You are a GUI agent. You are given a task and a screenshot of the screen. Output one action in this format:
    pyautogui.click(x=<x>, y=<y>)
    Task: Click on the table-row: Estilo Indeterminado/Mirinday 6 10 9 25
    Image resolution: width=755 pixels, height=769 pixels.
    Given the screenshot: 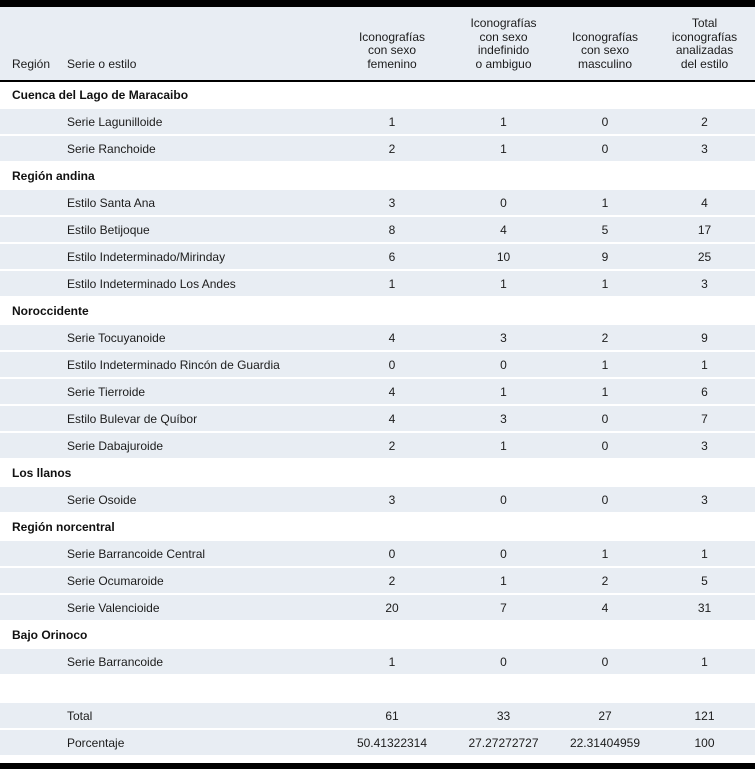 What is the action you would take?
    pyautogui.click(x=377, y=257)
    